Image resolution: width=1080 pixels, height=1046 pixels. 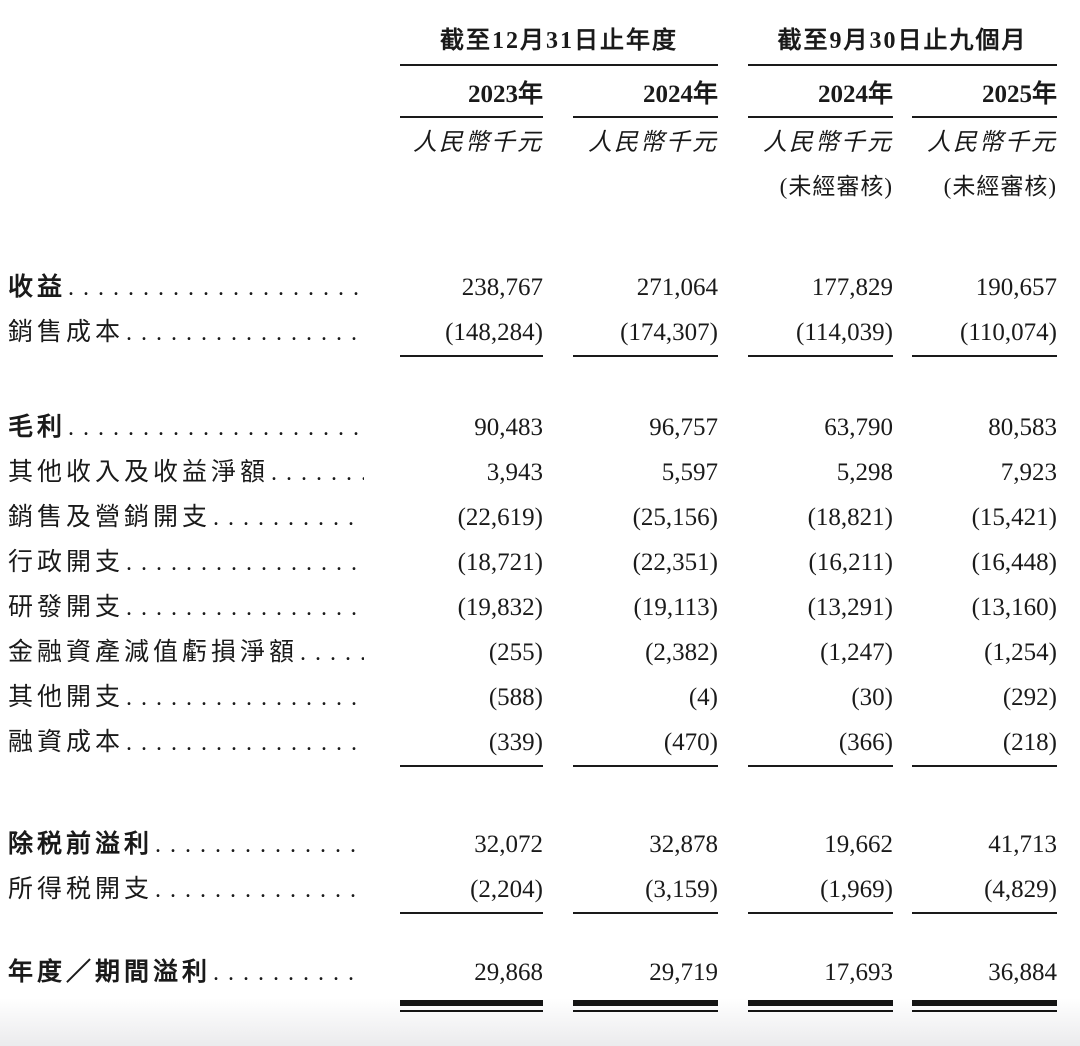 I want to click on cell-value: 7,923, so click(x=1028, y=472).